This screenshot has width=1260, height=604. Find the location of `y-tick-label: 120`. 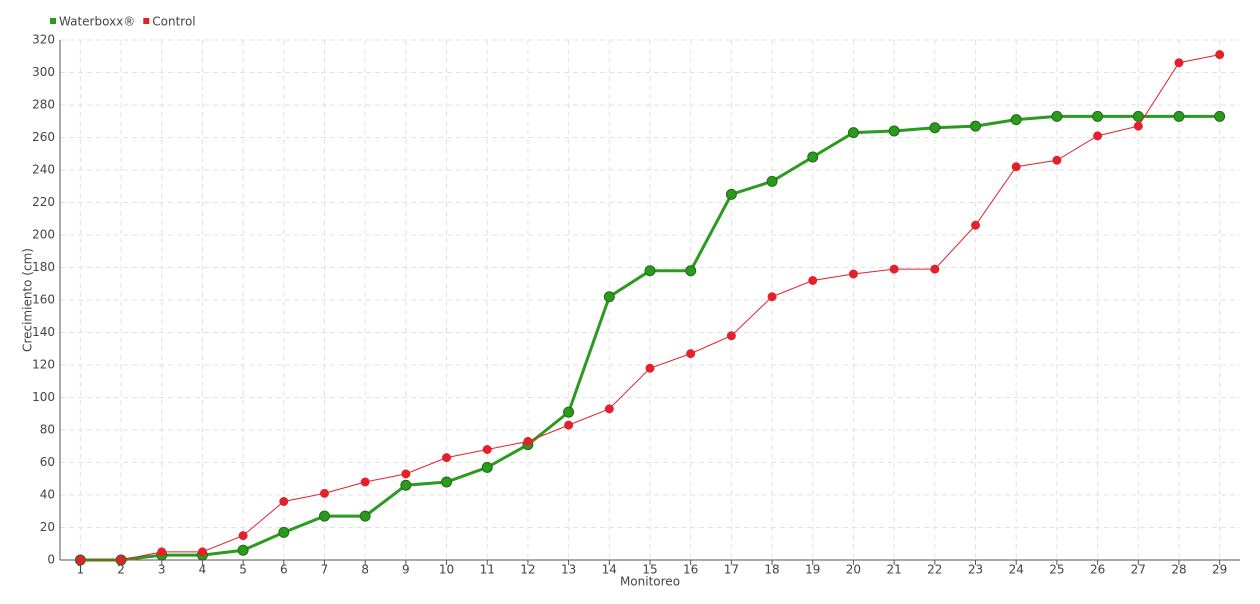

y-tick-label: 120 is located at coordinates (43, 365).